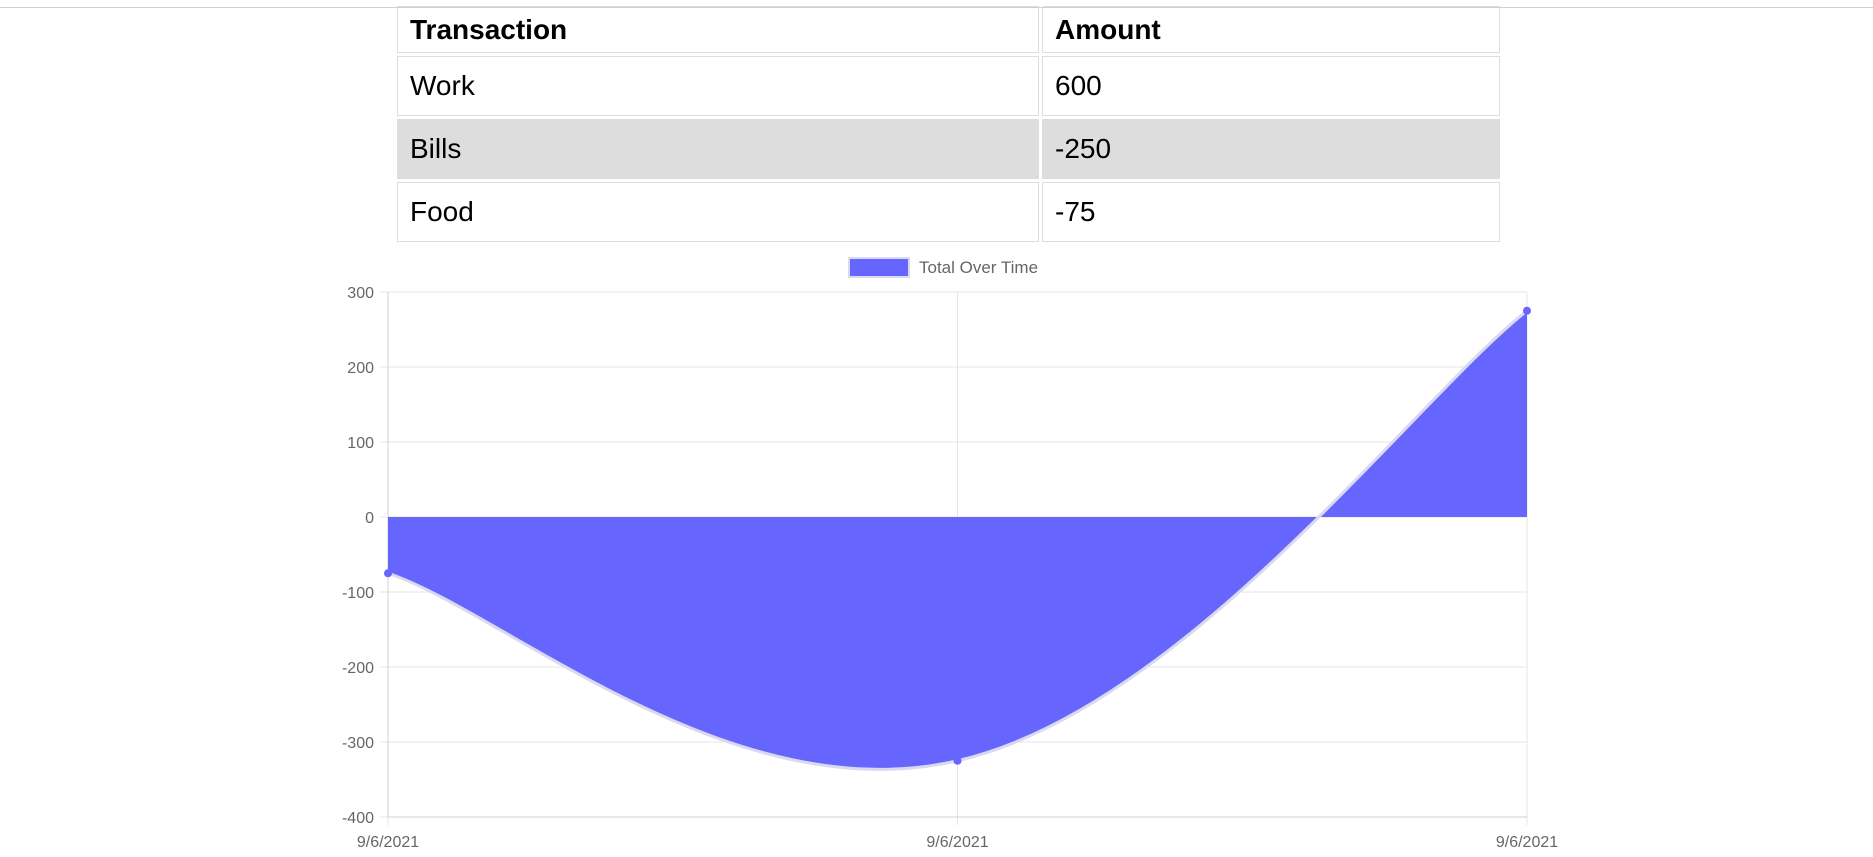 The height and width of the screenshot is (857, 1873). I want to click on y-tick-label: 300, so click(360, 293).